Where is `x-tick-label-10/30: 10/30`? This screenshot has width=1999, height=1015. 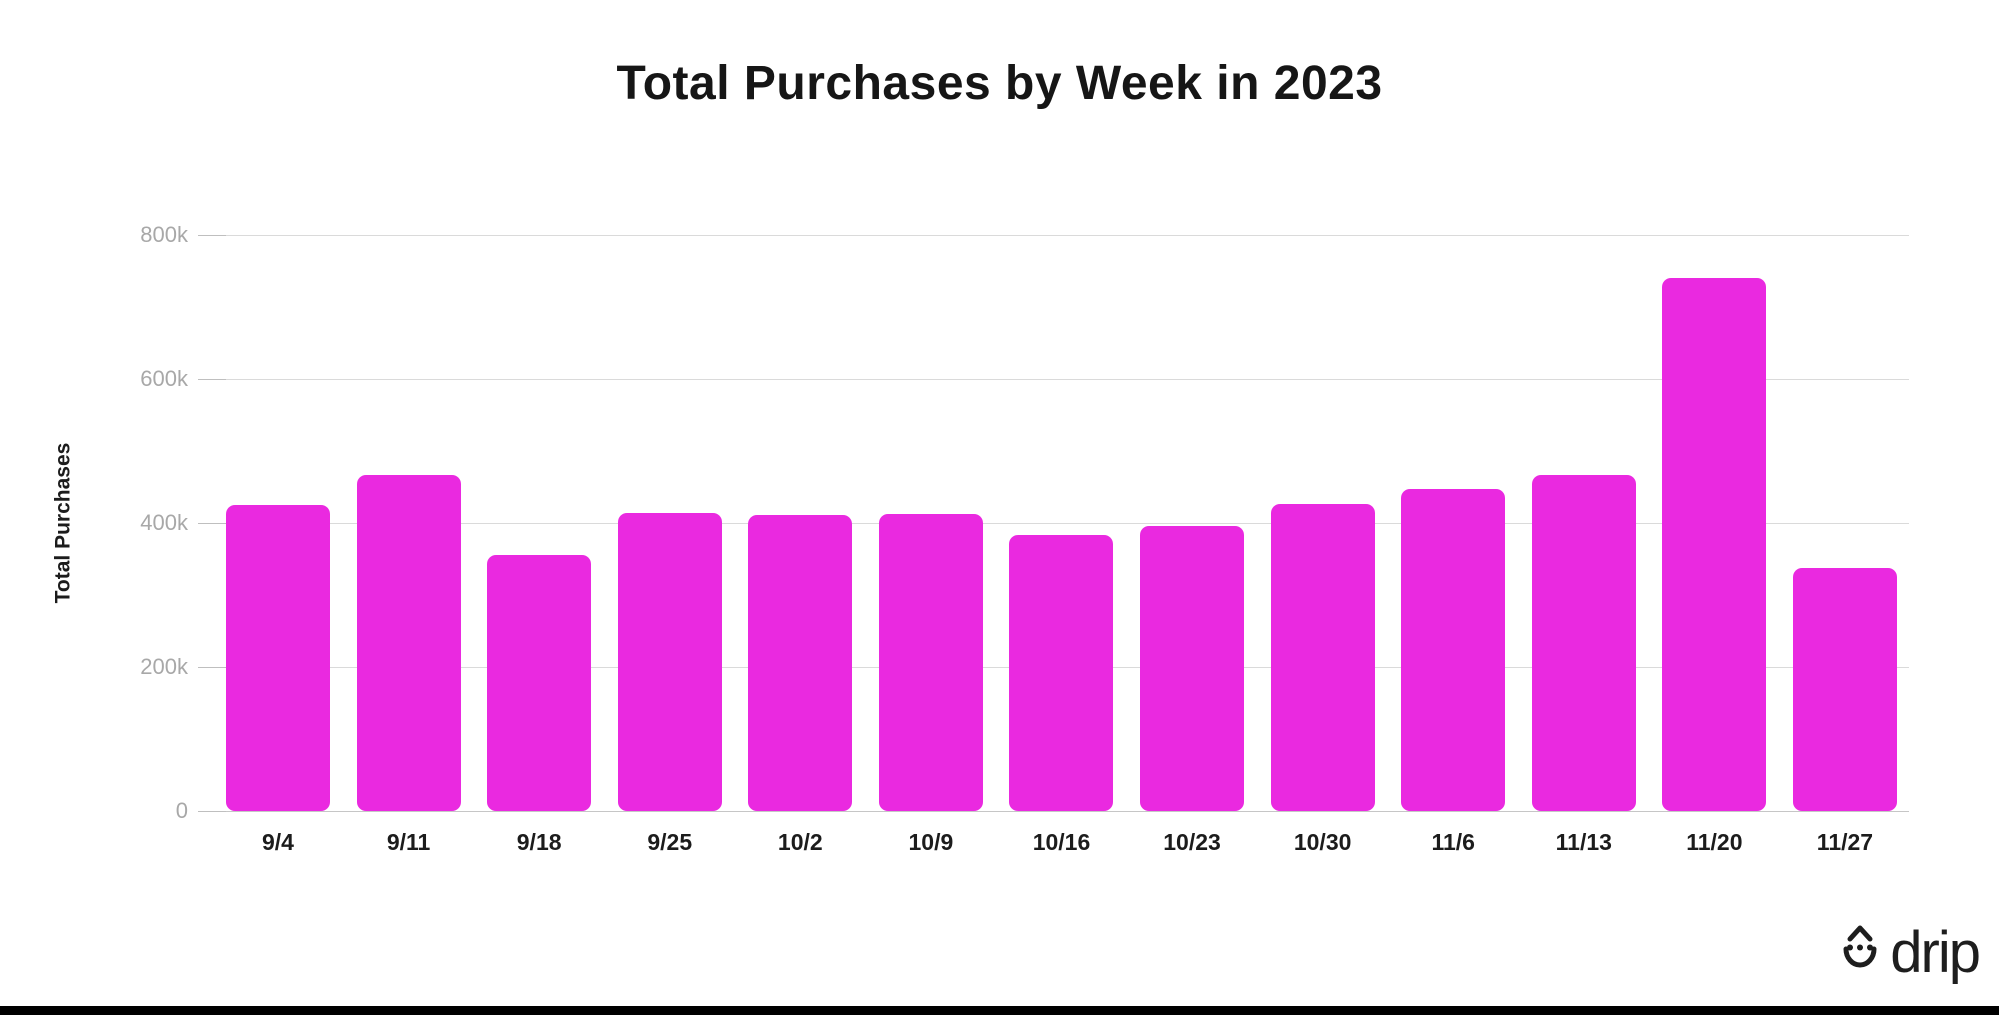 x-tick-label-10/30: 10/30 is located at coordinates (1322, 842).